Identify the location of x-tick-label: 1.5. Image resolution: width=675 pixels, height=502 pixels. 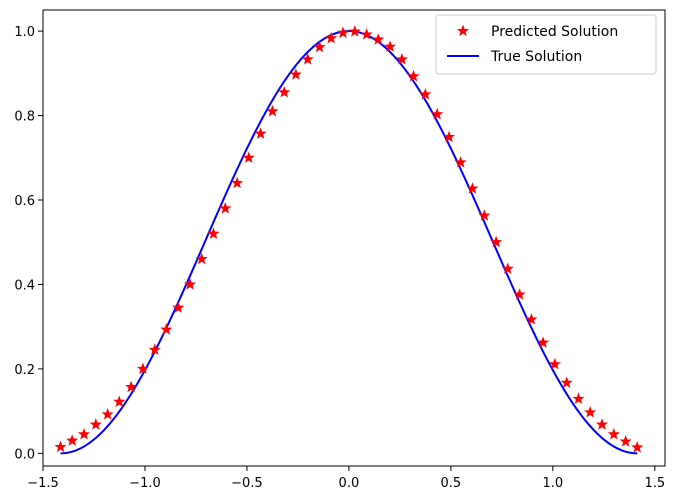
(654, 483).